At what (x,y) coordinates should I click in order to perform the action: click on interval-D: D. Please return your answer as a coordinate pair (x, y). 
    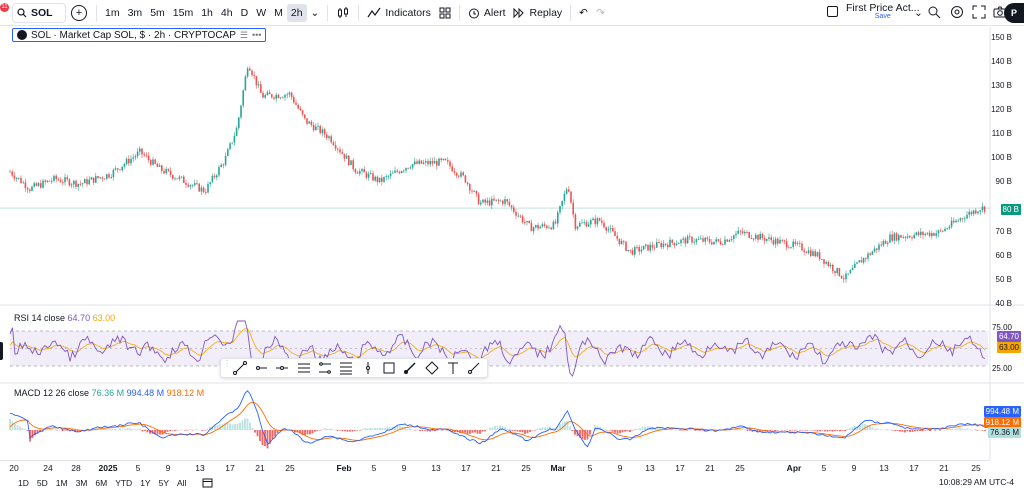
    Looking at the image, I should click on (244, 12).